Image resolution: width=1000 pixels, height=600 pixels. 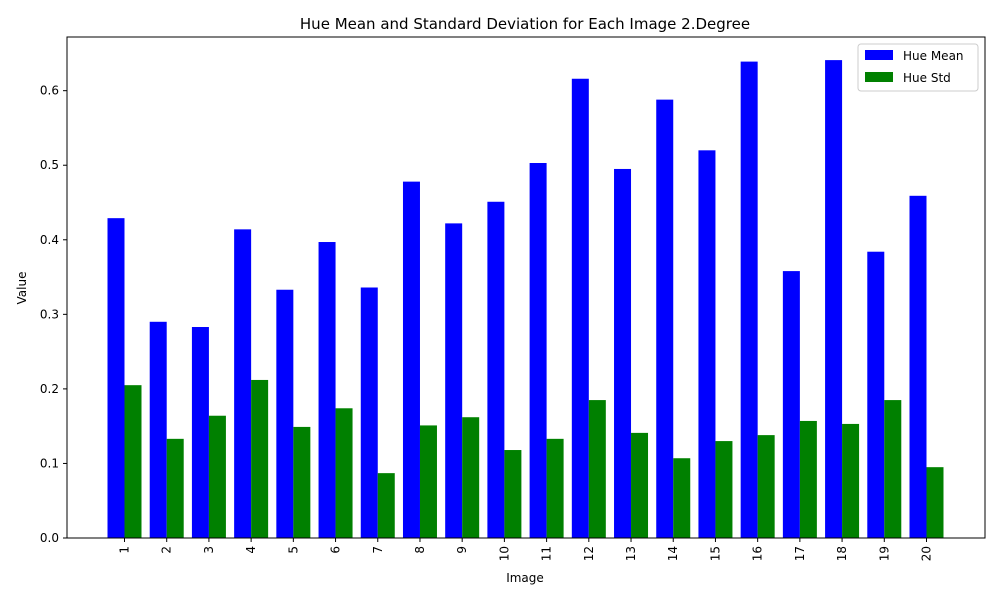 I want to click on legend-label-hue-mean: Hue Mean, so click(x=933, y=56).